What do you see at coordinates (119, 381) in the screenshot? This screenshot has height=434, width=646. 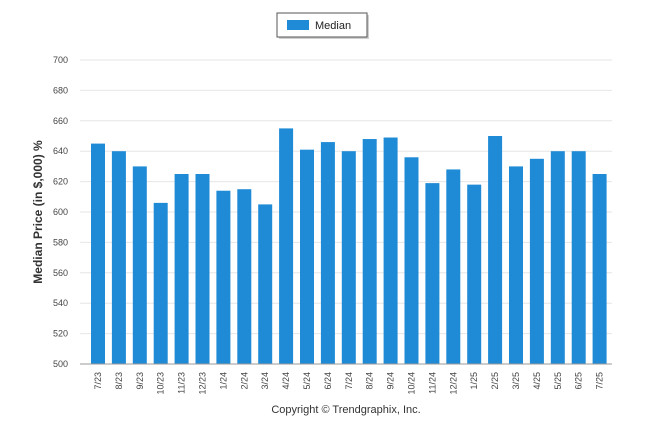 I see `x-tick-label: 8/23` at bounding box center [119, 381].